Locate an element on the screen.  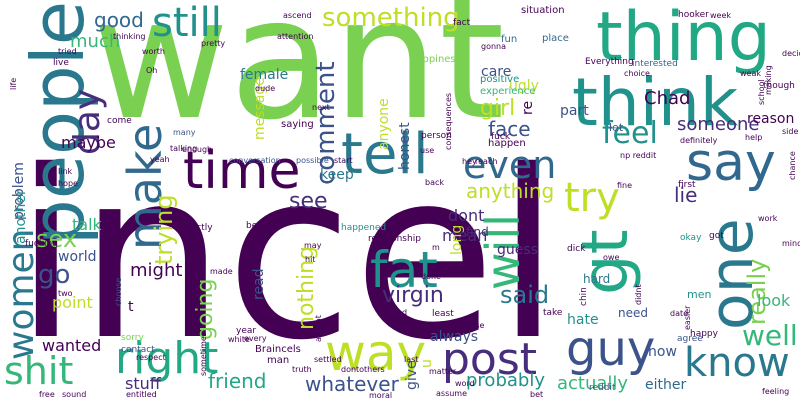
word: hit is located at coordinates (310, 259).